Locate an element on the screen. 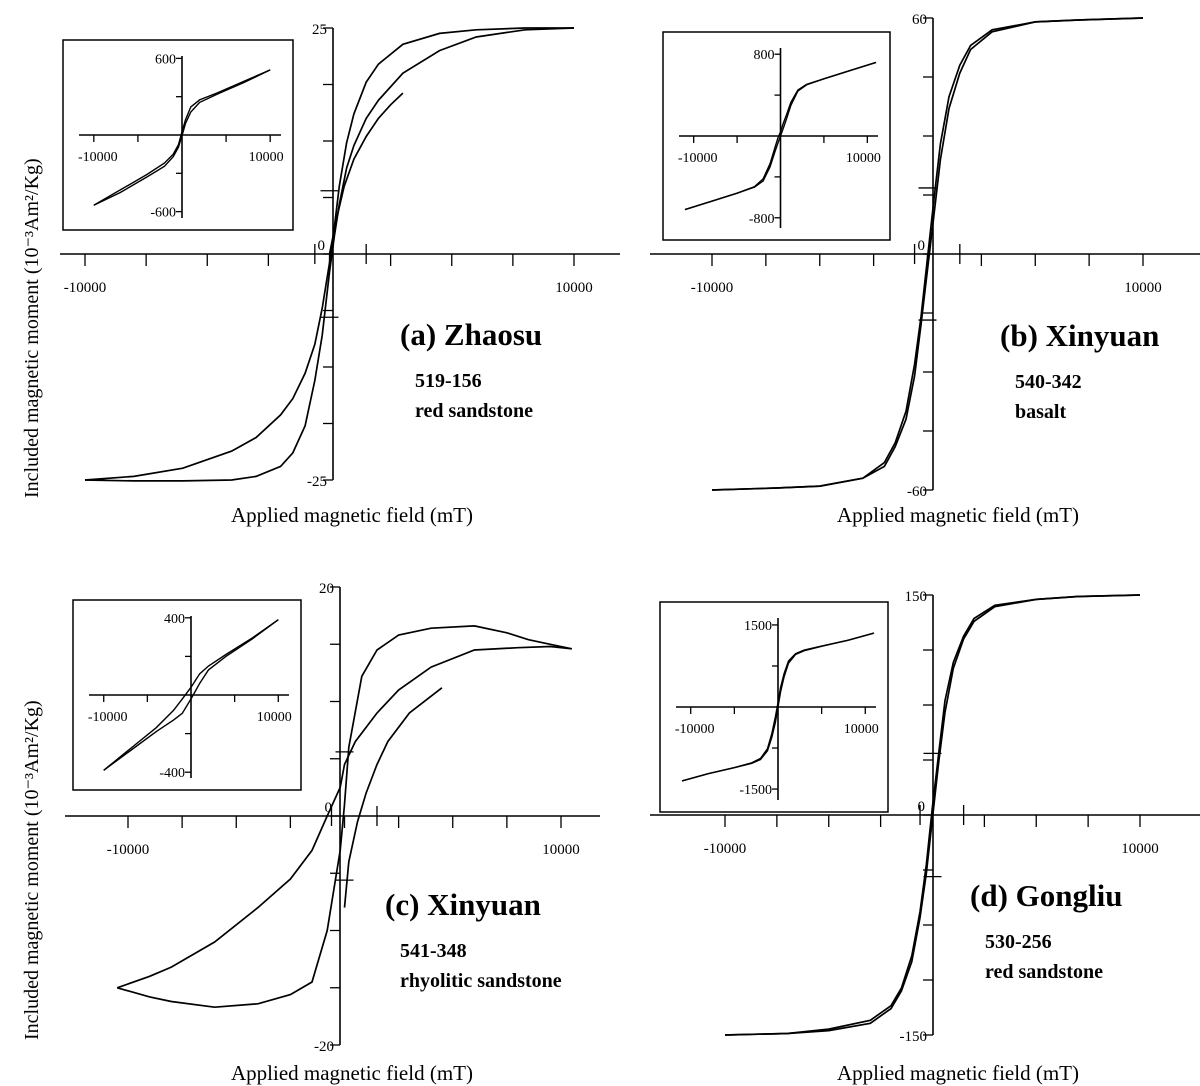  inset-y-tick-label: 800 is located at coordinates (764, 55).